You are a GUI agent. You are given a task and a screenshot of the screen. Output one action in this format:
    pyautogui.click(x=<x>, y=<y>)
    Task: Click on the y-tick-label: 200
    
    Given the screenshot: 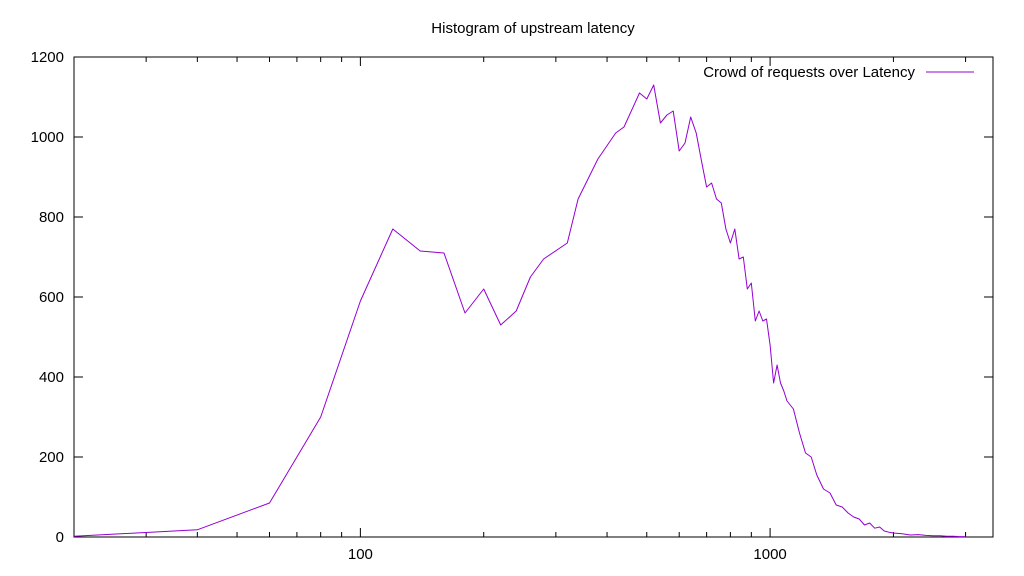 What is the action you would take?
    pyautogui.click(x=51, y=457)
    